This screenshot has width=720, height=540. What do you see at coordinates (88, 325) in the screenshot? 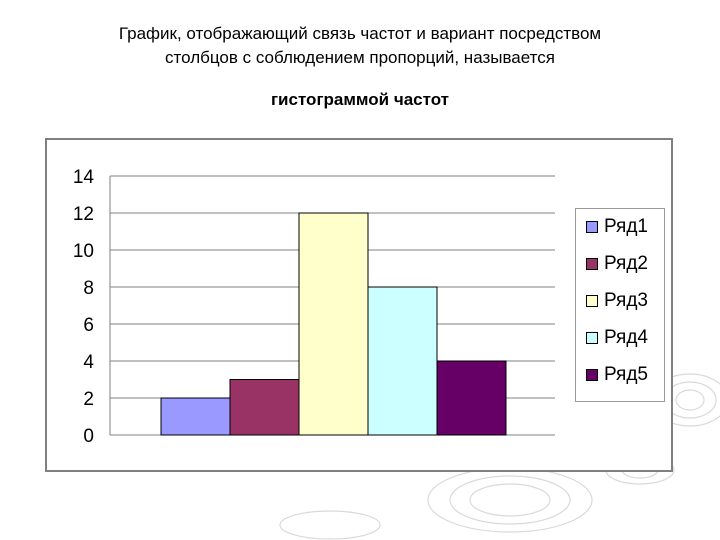
I see `y-tick-label: 6` at bounding box center [88, 325].